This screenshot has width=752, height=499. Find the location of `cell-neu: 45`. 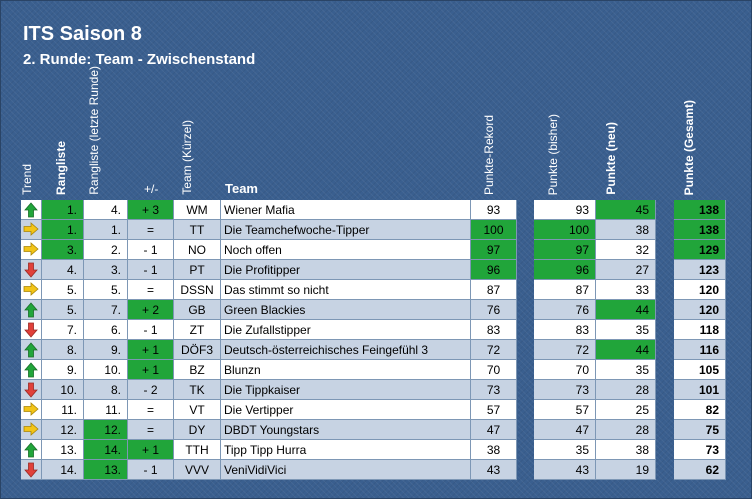

cell-neu: 45 is located at coordinates (626, 210).